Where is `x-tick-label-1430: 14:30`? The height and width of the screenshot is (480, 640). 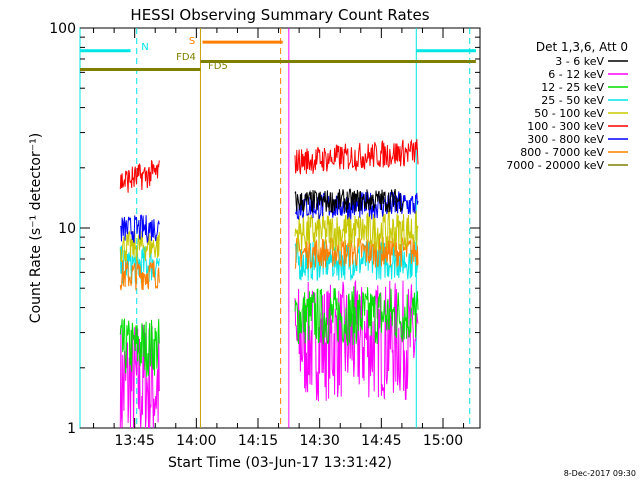 x-tick-label-1430: 14:30 is located at coordinates (319, 441).